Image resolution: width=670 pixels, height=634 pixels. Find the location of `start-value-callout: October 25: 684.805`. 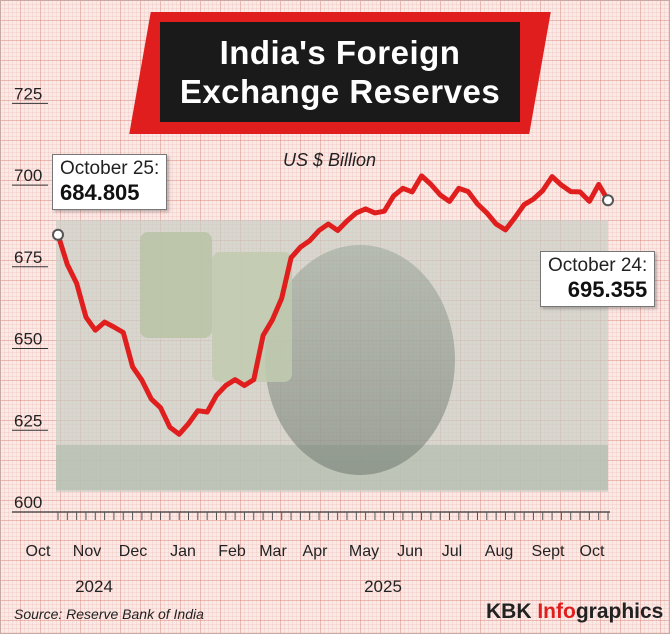

start-value-callout: October 25: 684.805 is located at coordinates (110, 182).